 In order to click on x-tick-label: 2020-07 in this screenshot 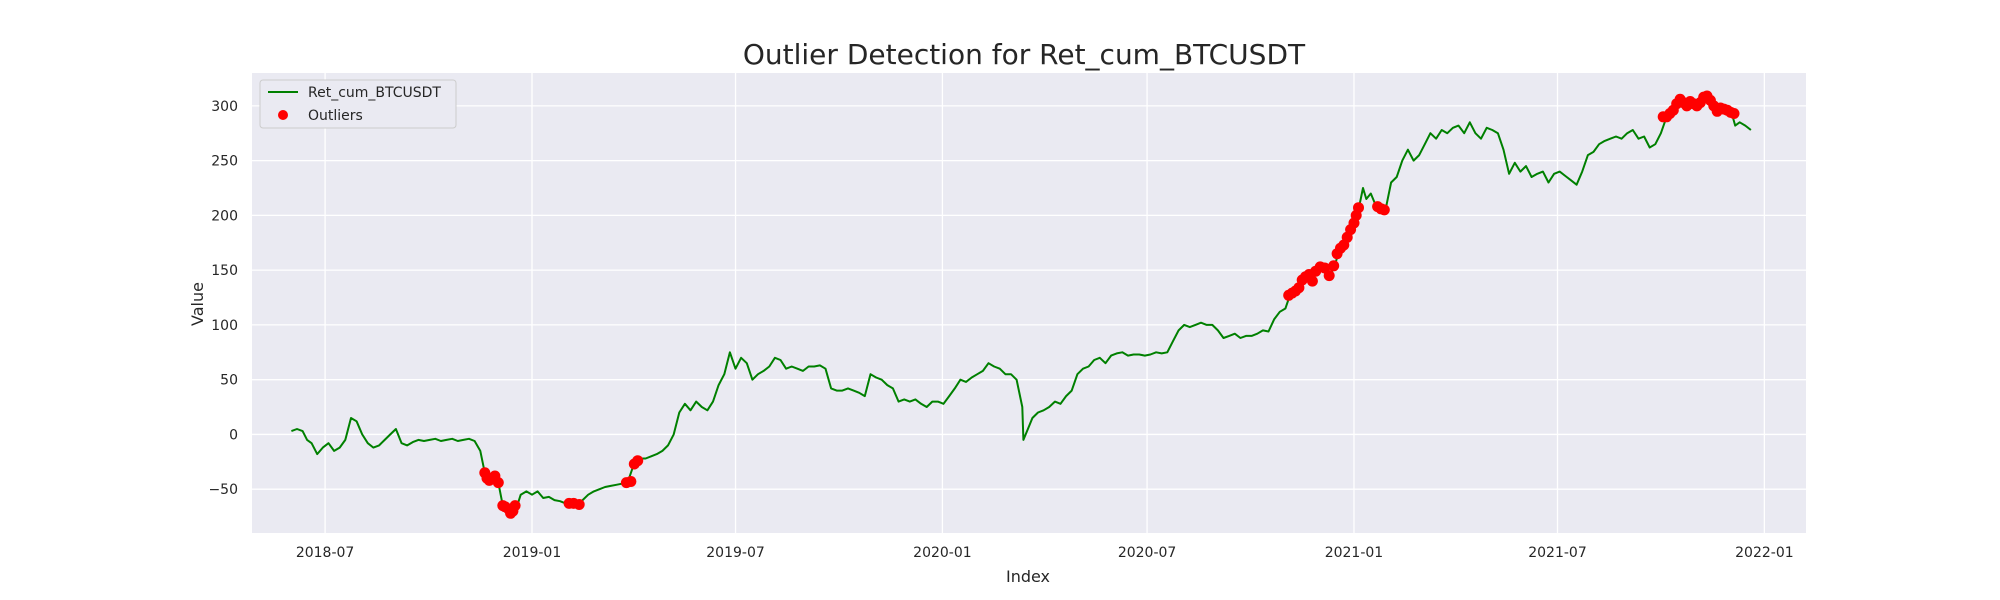, I will do `click(1147, 553)`.